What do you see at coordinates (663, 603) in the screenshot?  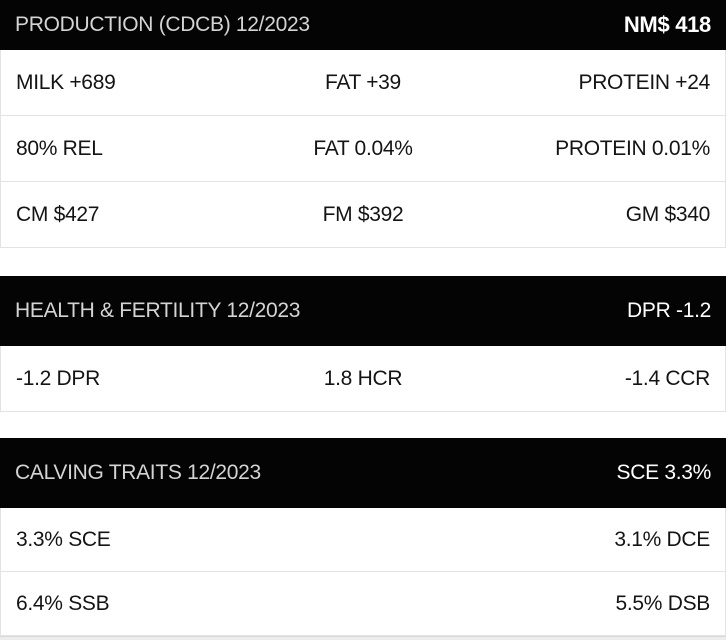 I see `dsb-value: 5.5% DSB` at bounding box center [663, 603].